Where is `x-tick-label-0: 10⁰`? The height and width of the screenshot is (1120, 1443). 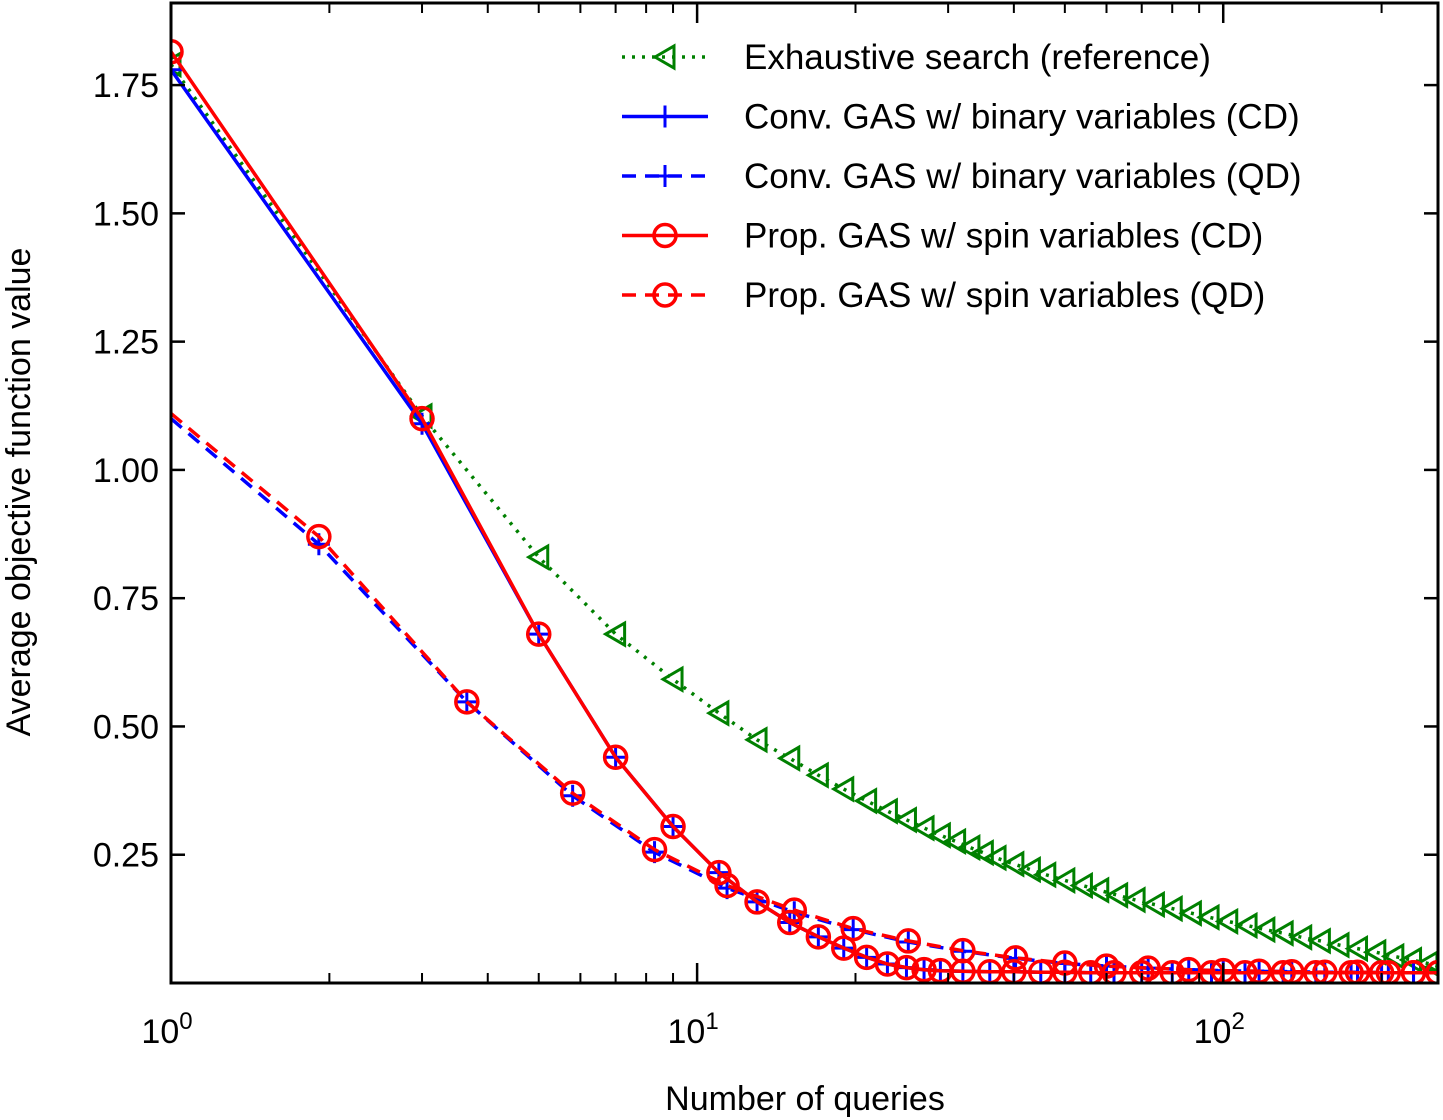
x-tick-label-0: 10⁰ is located at coordinates (166, 1029).